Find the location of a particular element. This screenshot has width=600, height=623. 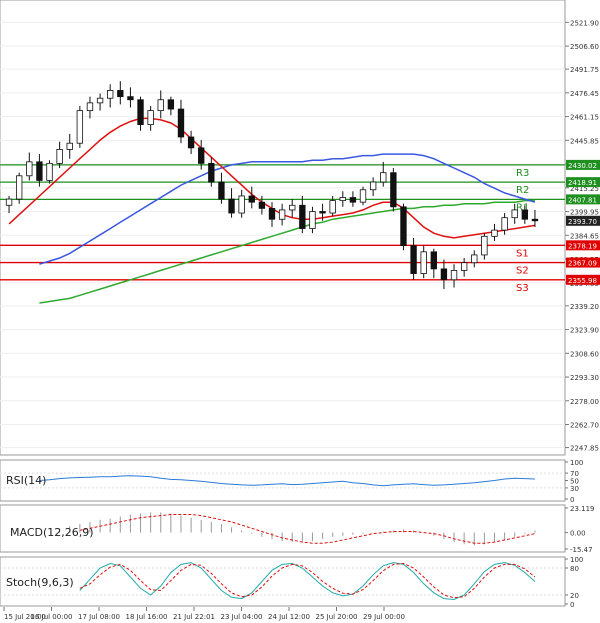

level-name-r1: R1 is located at coordinates (522, 207).